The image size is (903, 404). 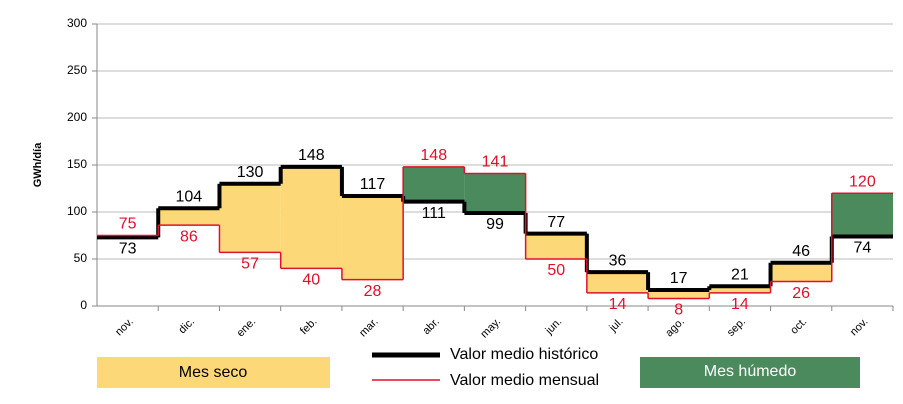 What do you see at coordinates (308, 326) in the screenshot?
I see `x-tick-label: feb.` at bounding box center [308, 326].